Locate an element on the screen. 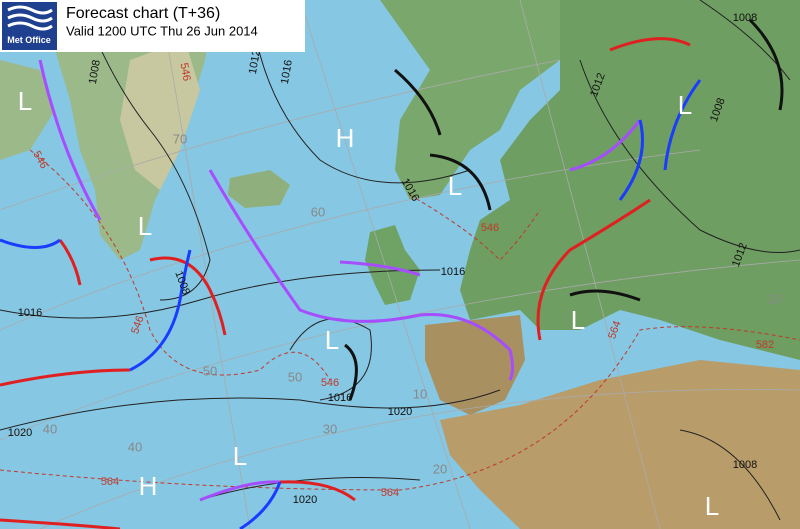 The height and width of the screenshot is (529, 800). grid-label: 10 is located at coordinates (420, 393).